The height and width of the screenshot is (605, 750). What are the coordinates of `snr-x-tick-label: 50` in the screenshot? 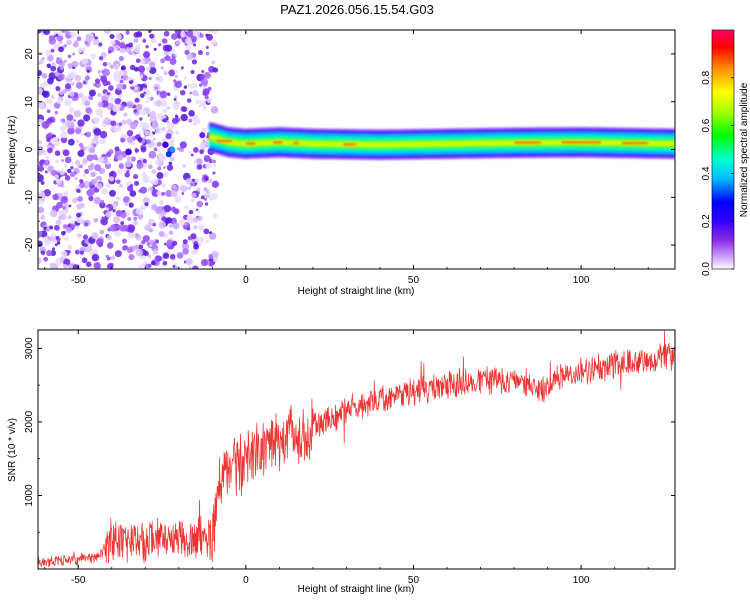 It's located at (414, 580).